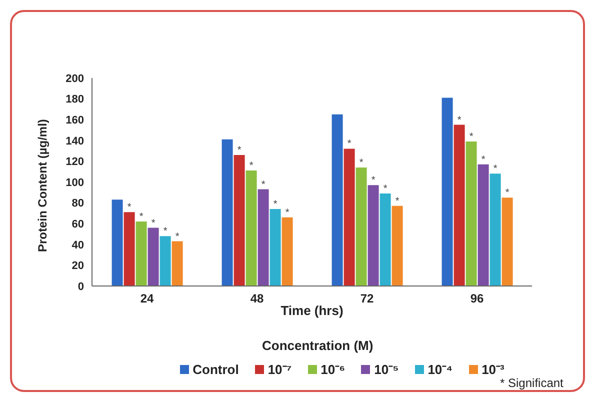  Describe the element at coordinates (78, 224) in the screenshot. I see `y-tick-label: 60` at that location.